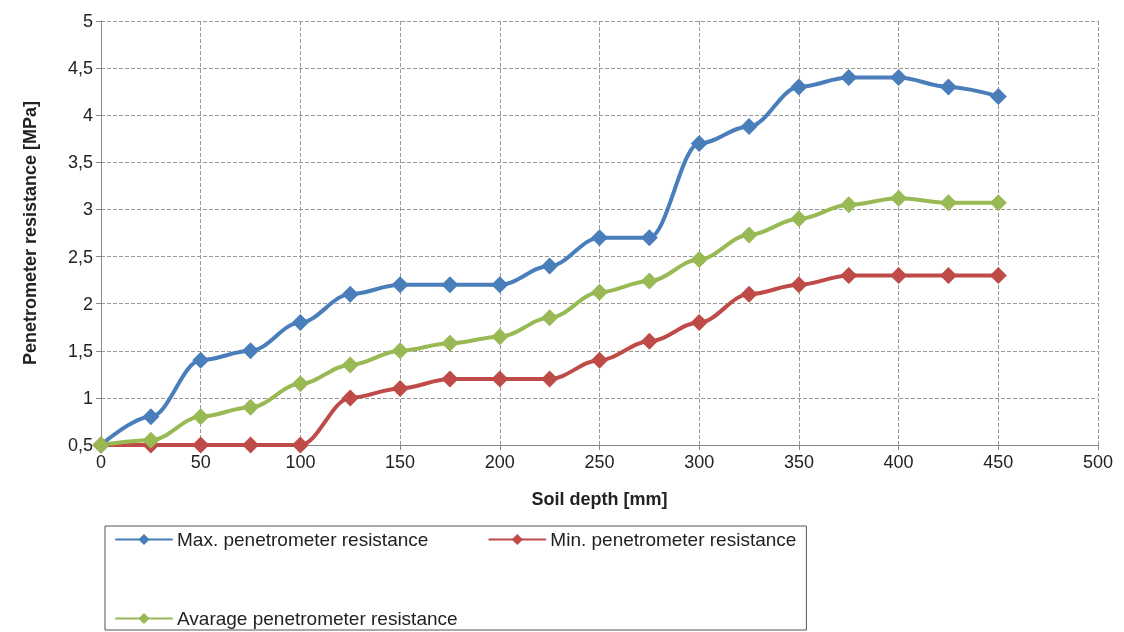  I want to click on x-tick-label: 250, so click(599, 462).